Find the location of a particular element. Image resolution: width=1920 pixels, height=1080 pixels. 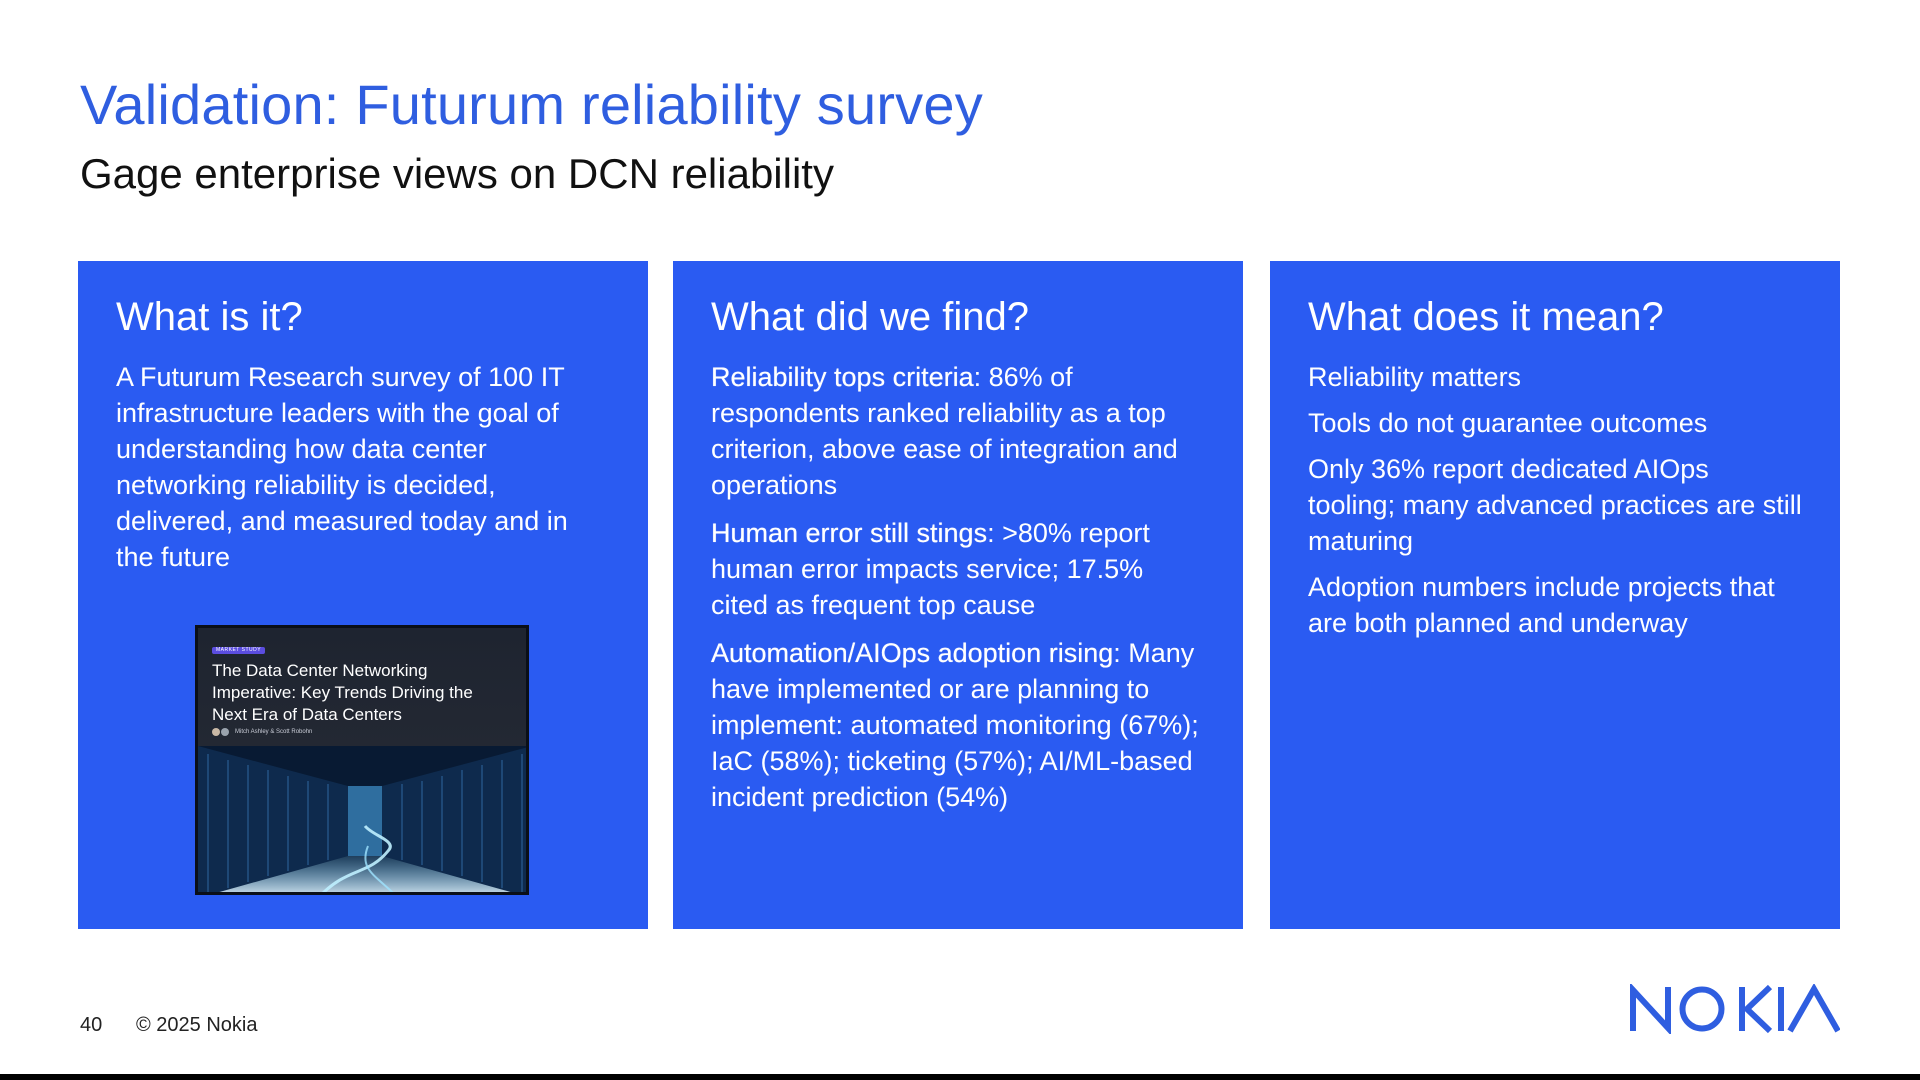

report-authors: Mitch Ashley & Scott Robohn is located at coordinates (262, 732).